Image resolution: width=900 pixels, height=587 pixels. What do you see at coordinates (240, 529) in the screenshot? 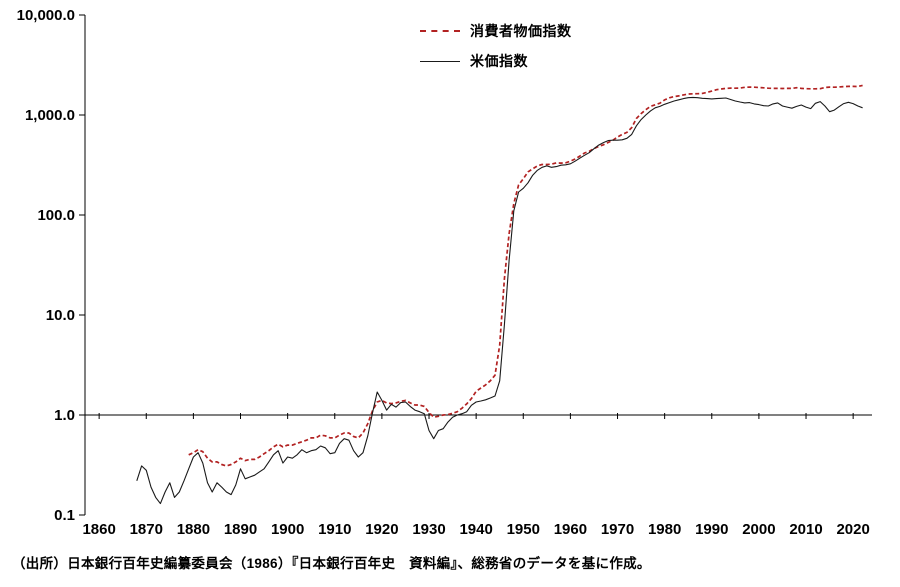
I see `x-tick-label: 1890` at bounding box center [240, 529].